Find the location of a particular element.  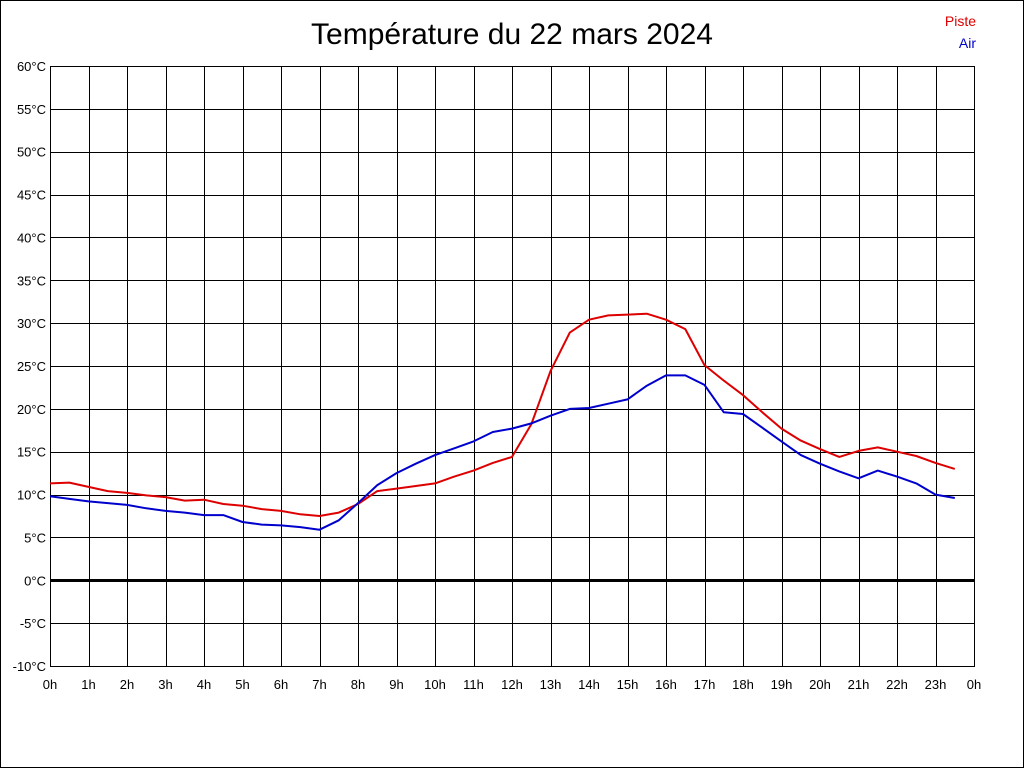

y-tick-label: 55°C is located at coordinates (31, 109).